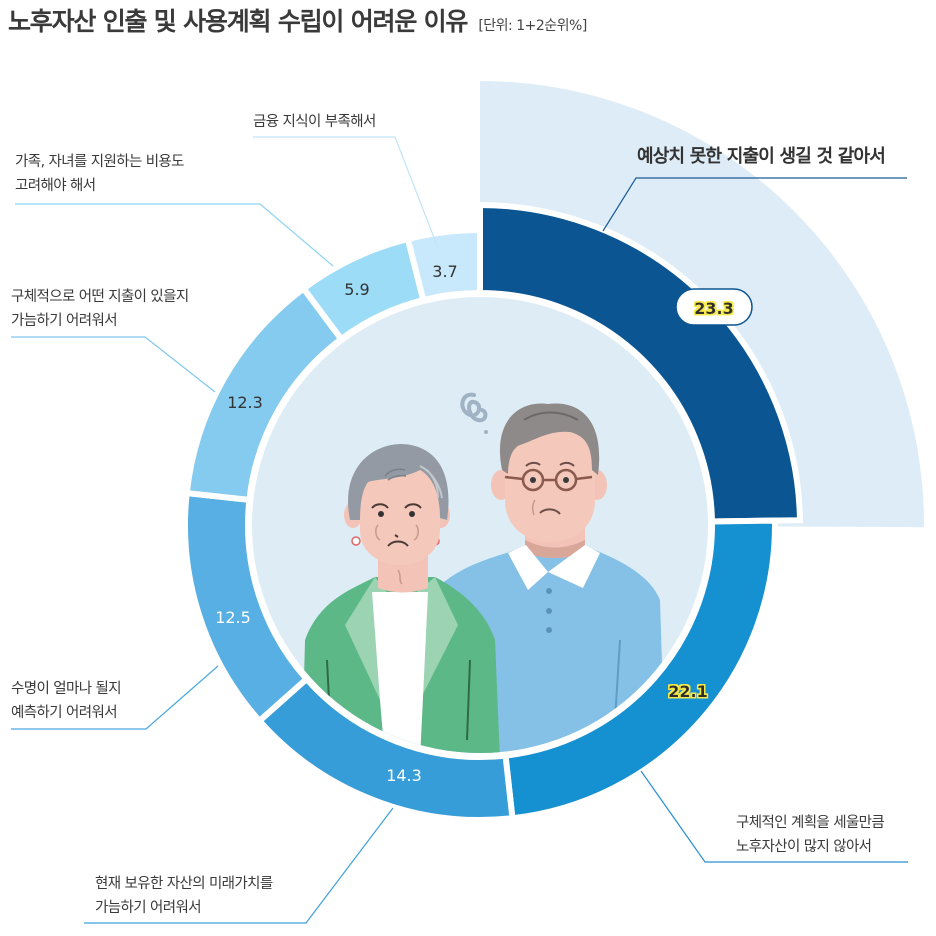 This screenshot has width=936, height=936. I want to click on label-seg4-line1: 구체적으로 어떤 지출이 있을지, so click(100, 297).